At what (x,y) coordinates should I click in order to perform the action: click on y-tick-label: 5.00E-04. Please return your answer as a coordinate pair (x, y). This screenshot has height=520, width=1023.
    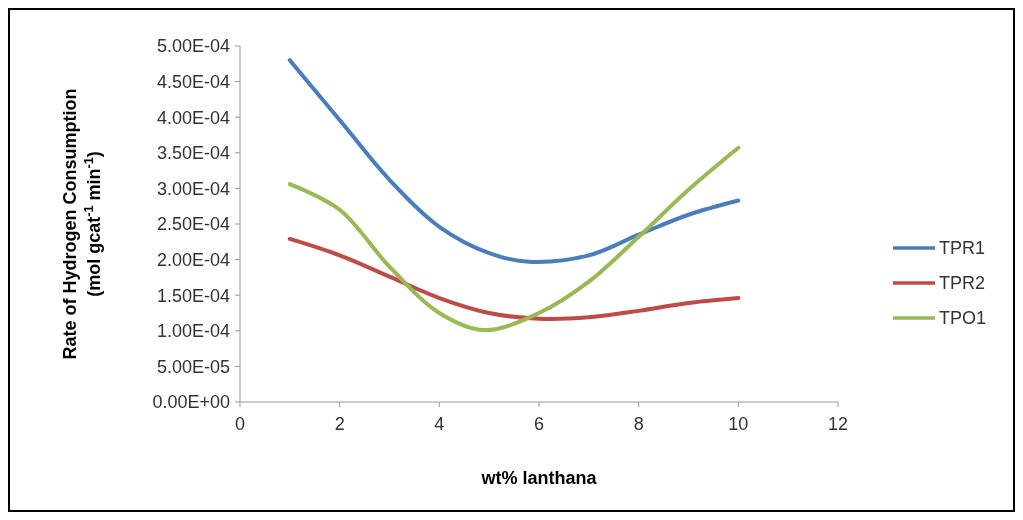
    Looking at the image, I should click on (193, 46).